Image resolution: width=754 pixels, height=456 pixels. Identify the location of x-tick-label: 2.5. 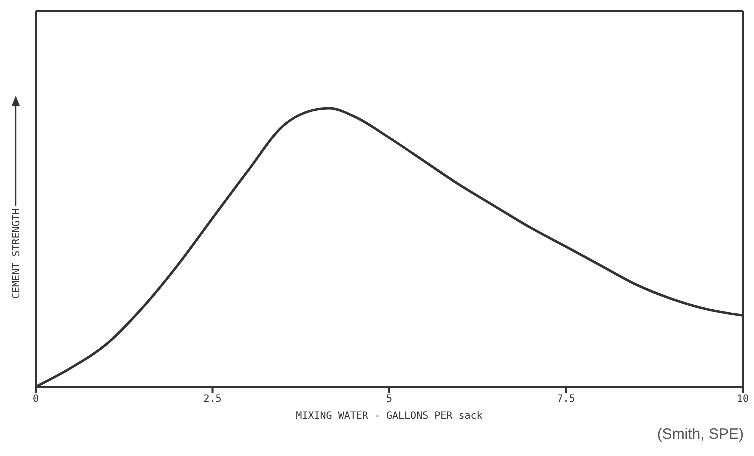
(213, 400).